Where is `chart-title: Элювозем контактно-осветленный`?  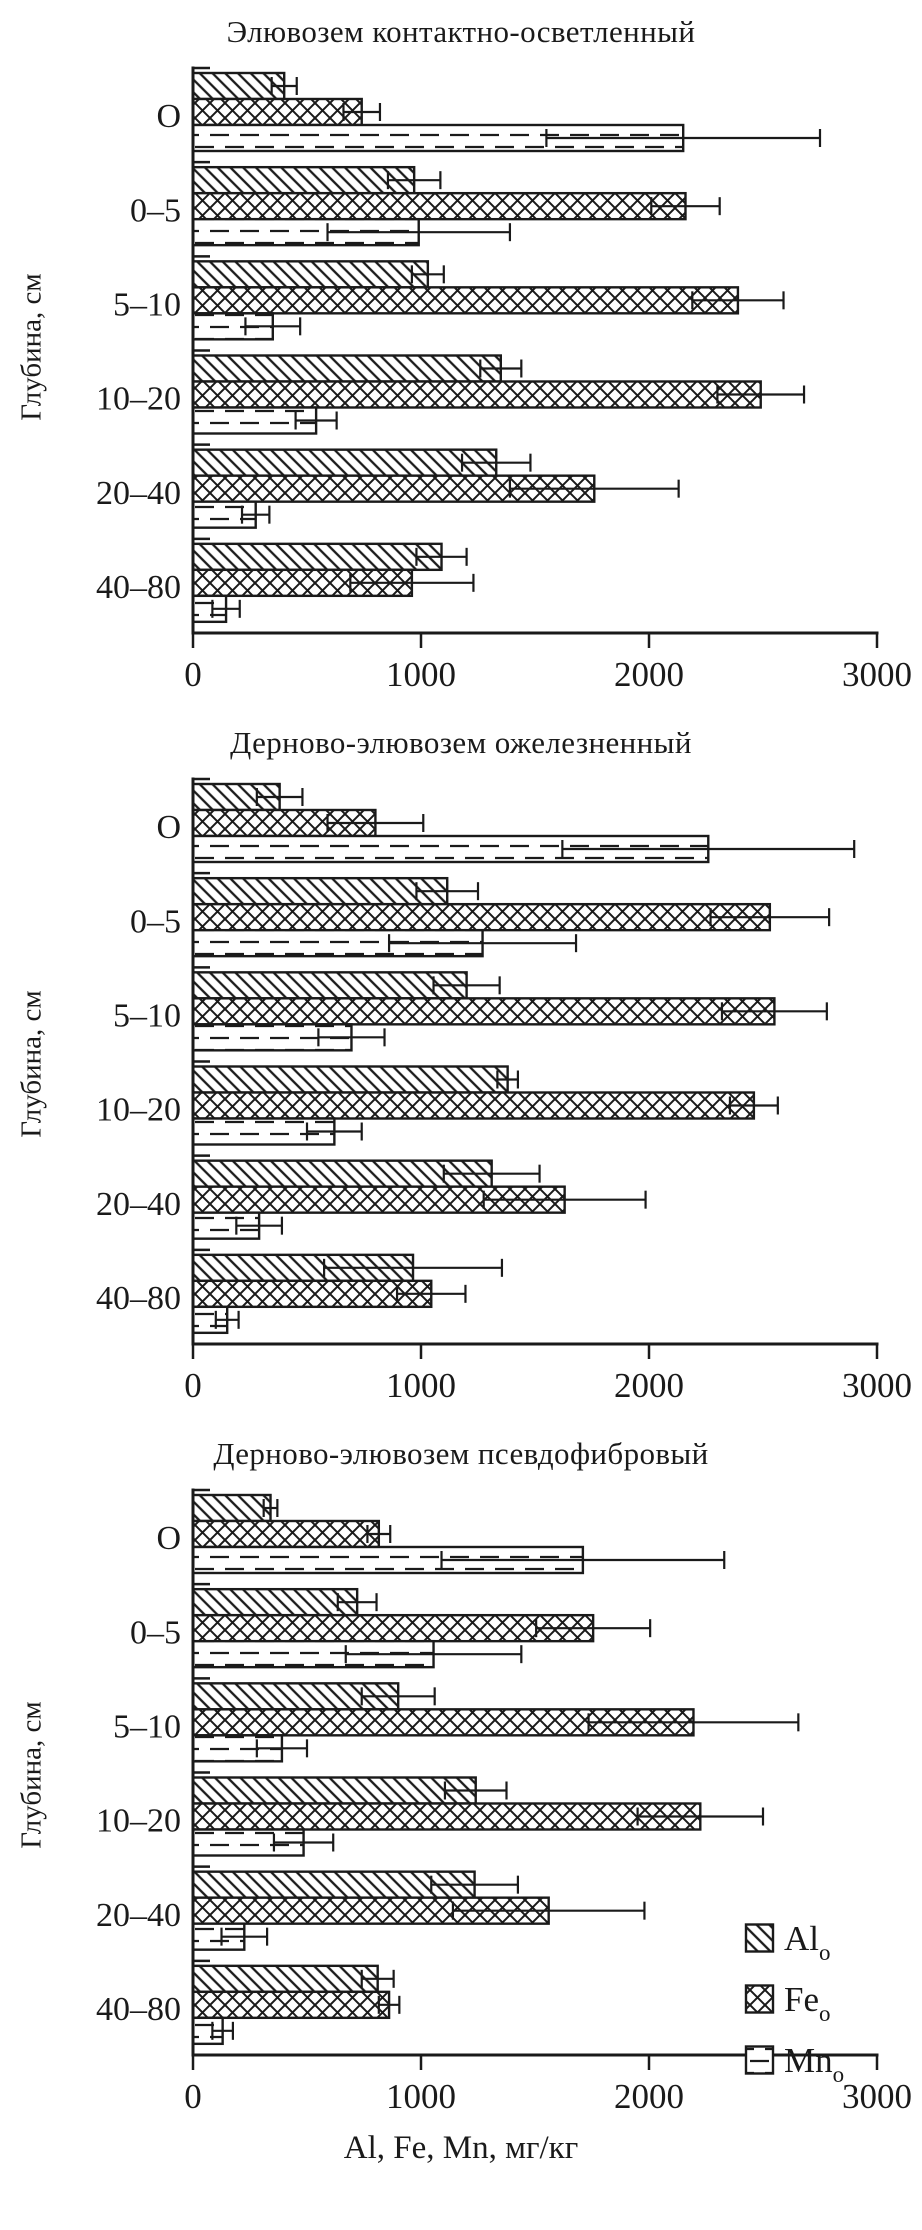 chart-title: Элювозем контактно-осветленный is located at coordinates (461, 31).